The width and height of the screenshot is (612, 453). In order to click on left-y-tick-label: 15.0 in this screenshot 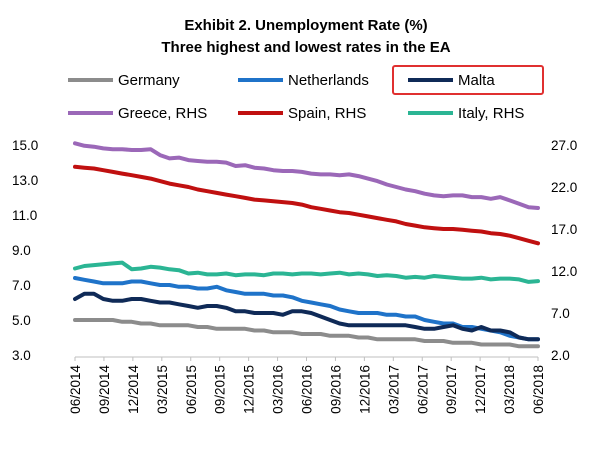, I will do `click(25, 145)`.